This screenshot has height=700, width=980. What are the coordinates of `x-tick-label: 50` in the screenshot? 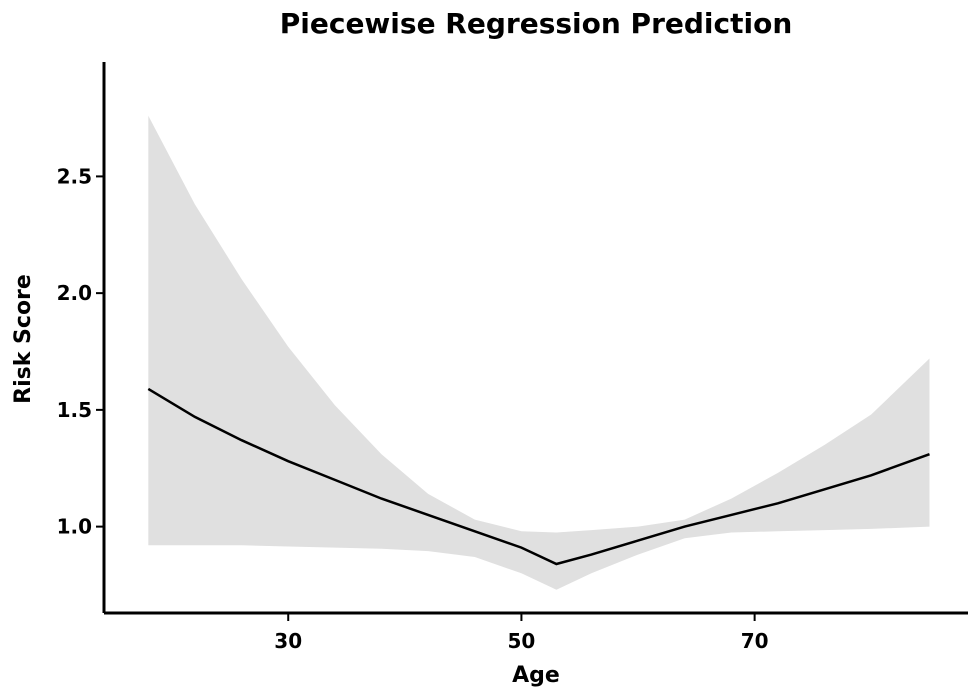 It's located at (522, 641).